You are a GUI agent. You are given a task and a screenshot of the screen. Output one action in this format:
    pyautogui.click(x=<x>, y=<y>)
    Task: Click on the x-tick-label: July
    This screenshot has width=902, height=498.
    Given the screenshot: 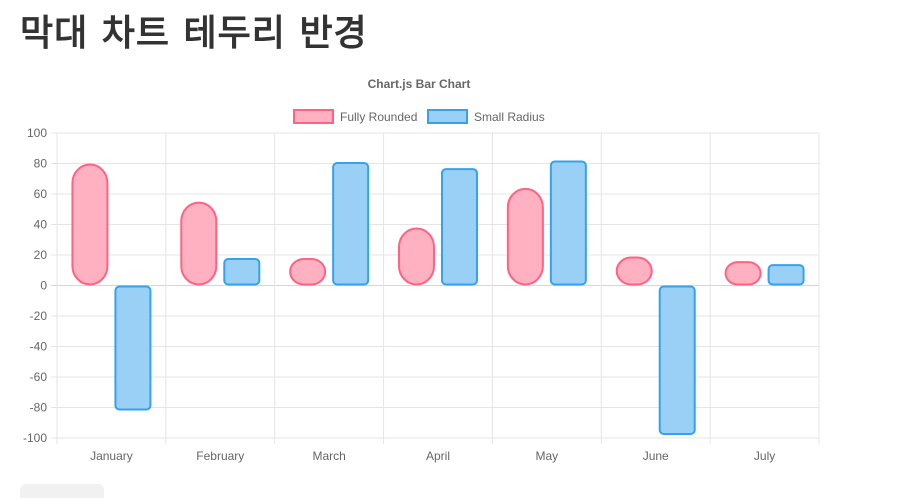 What is the action you would take?
    pyautogui.click(x=764, y=456)
    